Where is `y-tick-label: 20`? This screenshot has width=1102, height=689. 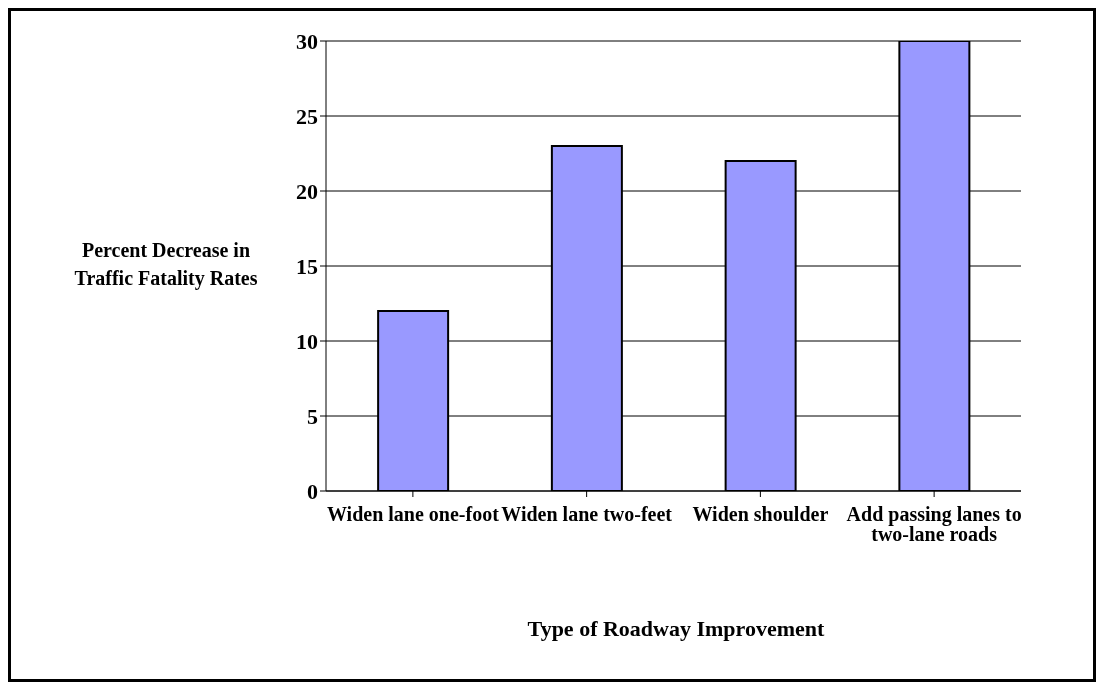
y-tick-label: 20 is located at coordinates (307, 191).